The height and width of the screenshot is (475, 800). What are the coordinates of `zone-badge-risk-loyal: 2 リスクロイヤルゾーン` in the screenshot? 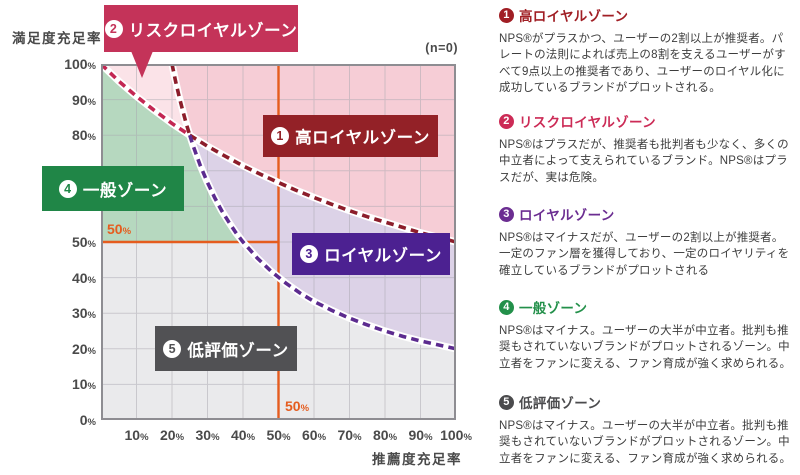 It's located at (201, 41).